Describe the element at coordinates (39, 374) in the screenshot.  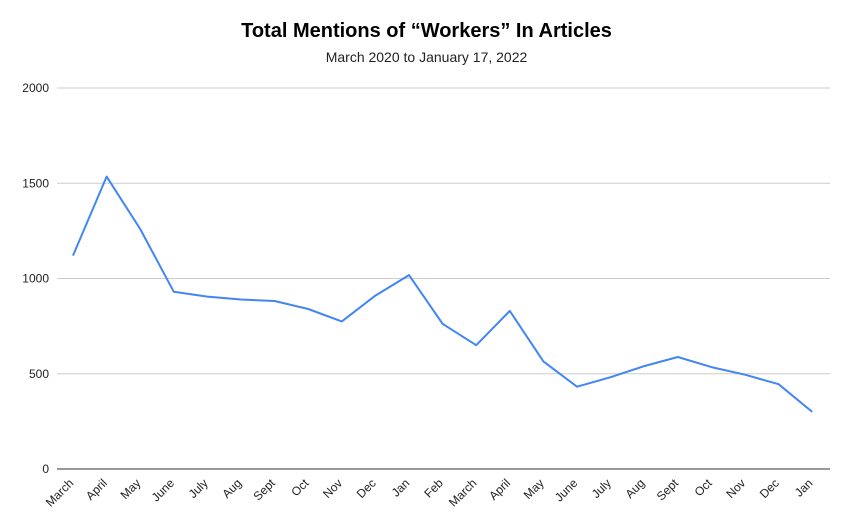
I see `y-tick-label: 500` at that location.